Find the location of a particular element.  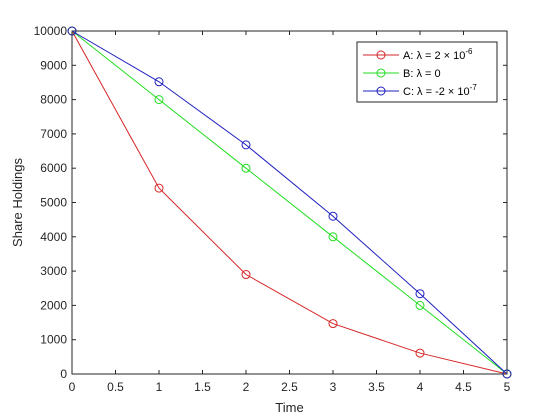

x-tick-label: 0.5 is located at coordinates (115, 387).